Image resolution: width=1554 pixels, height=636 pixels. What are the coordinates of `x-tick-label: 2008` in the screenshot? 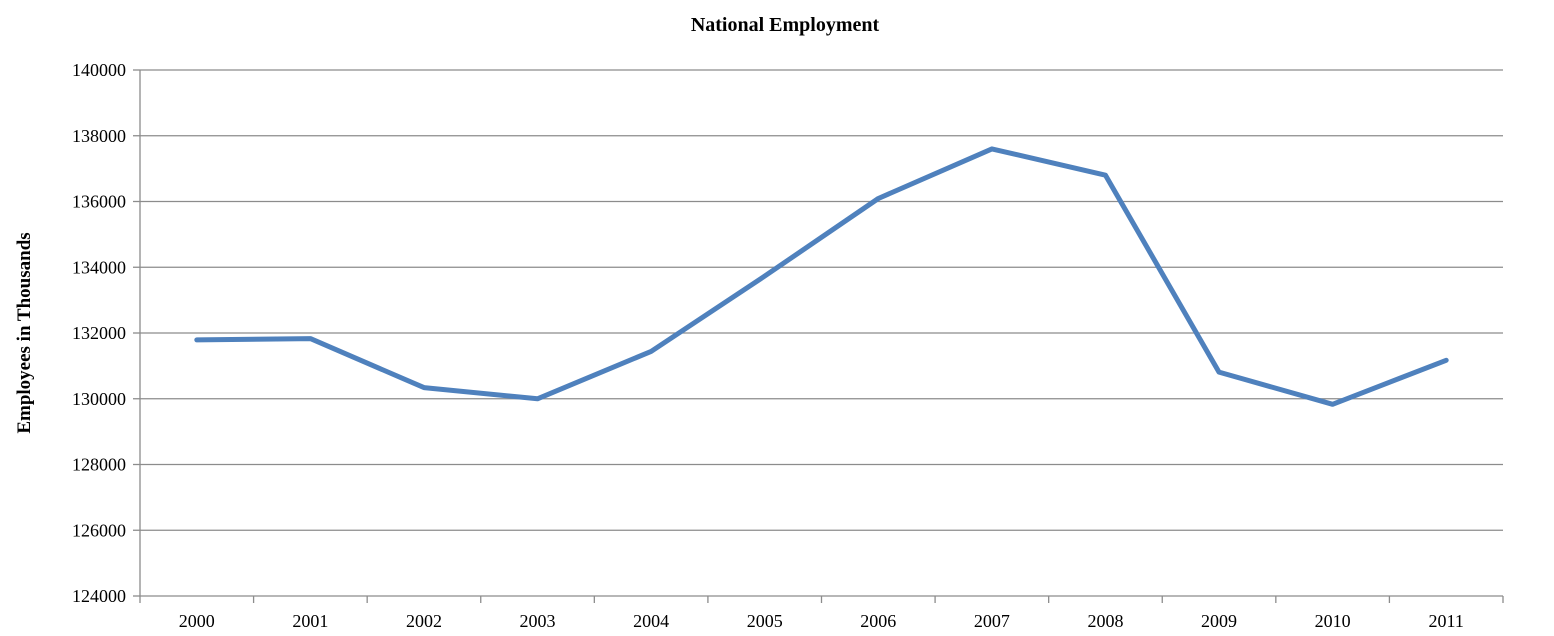 It's located at (1105, 621).